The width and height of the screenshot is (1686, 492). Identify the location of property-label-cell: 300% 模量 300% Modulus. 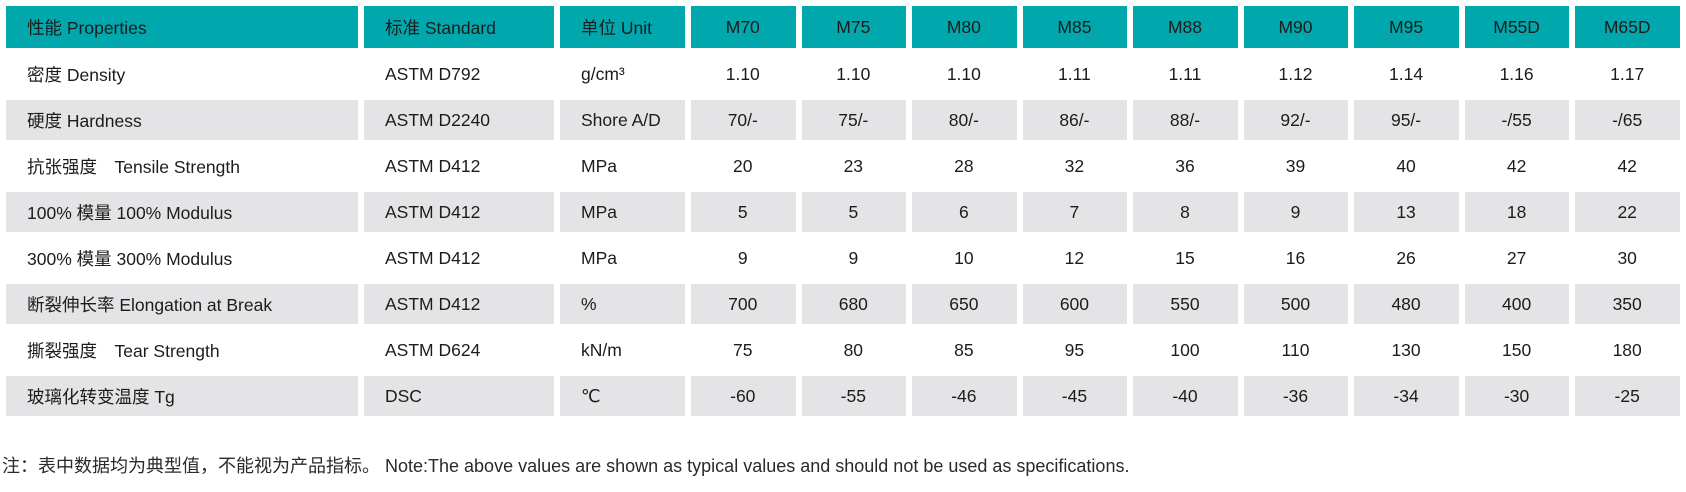
(130, 258).